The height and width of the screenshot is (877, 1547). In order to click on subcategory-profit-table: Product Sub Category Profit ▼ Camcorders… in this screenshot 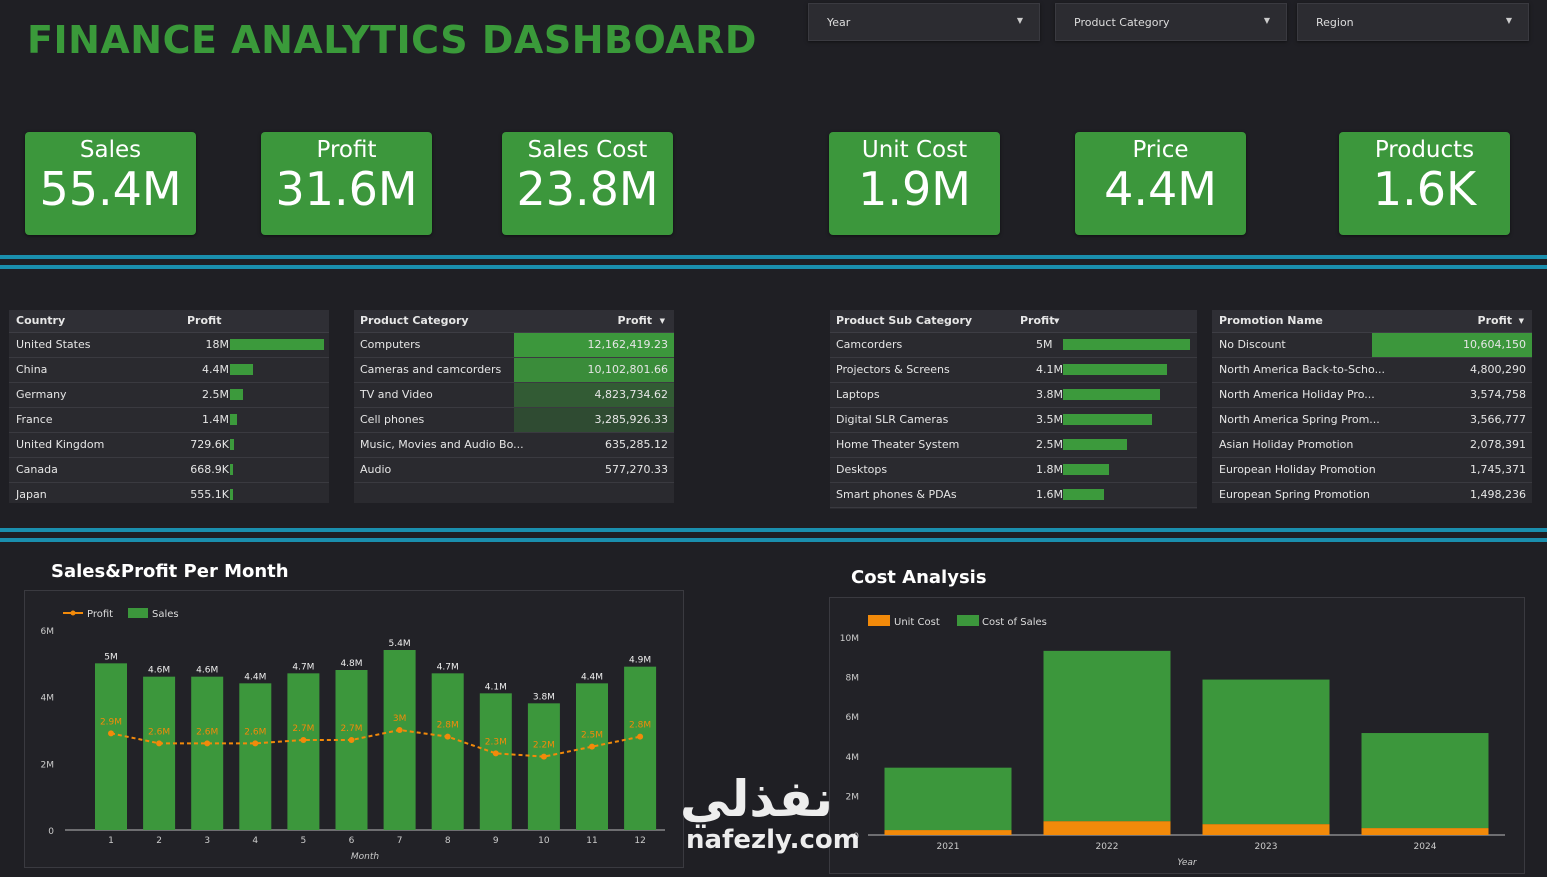, I will do `click(1013, 409)`.